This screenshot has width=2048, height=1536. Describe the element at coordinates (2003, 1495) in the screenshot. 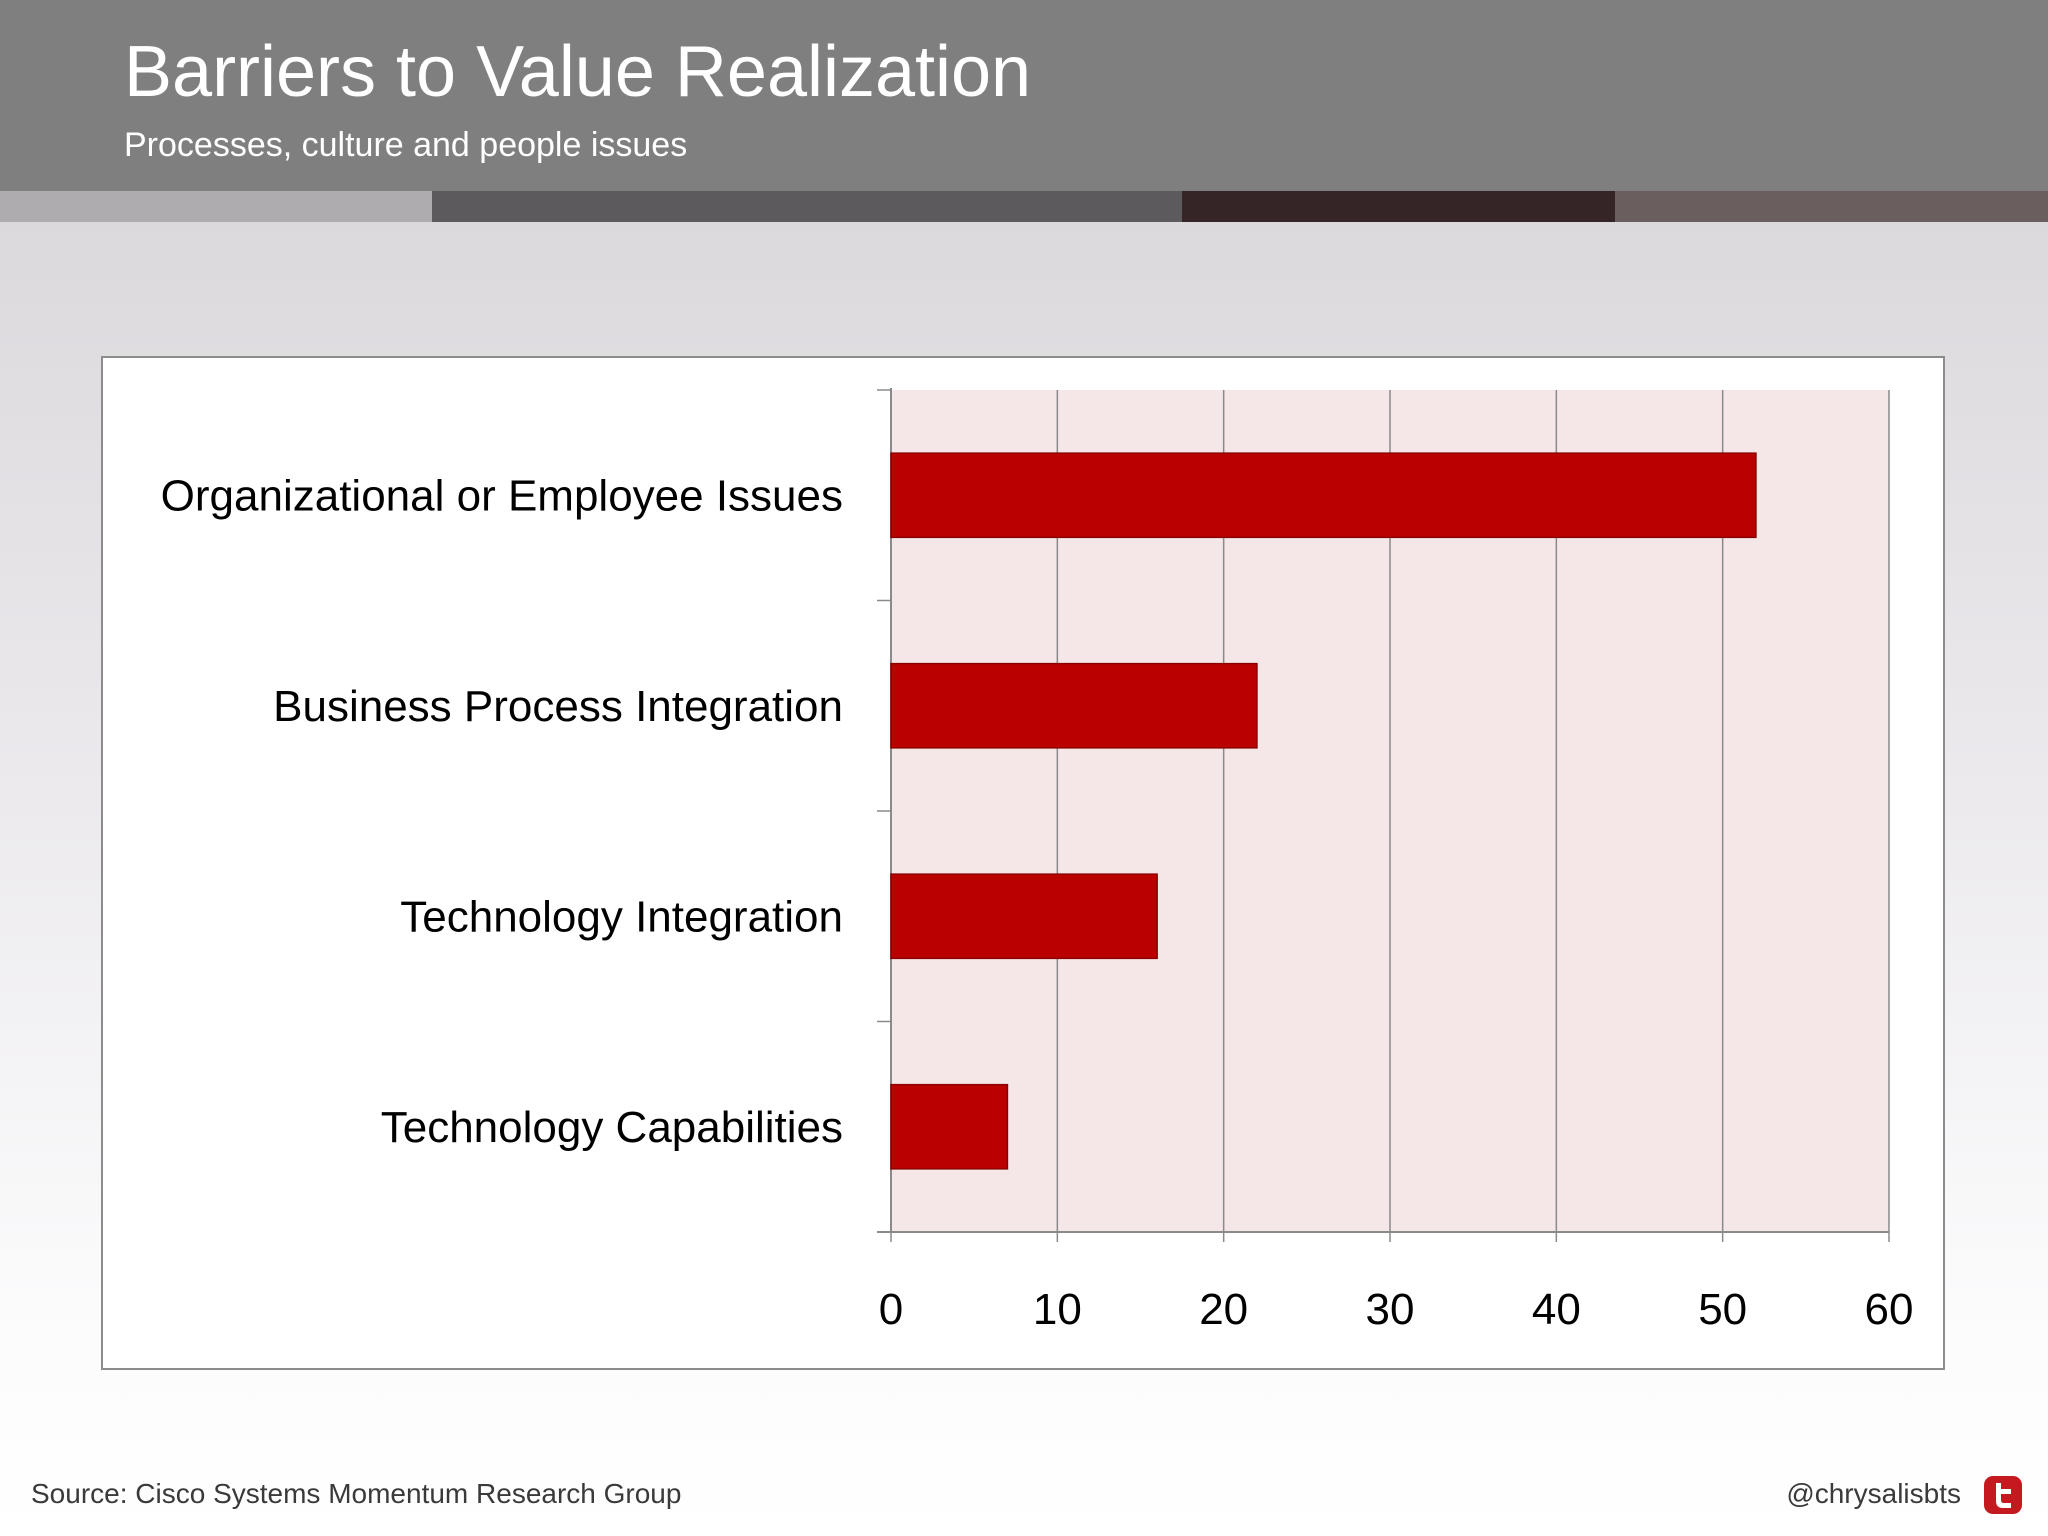

I see `twitter-icon` at that location.